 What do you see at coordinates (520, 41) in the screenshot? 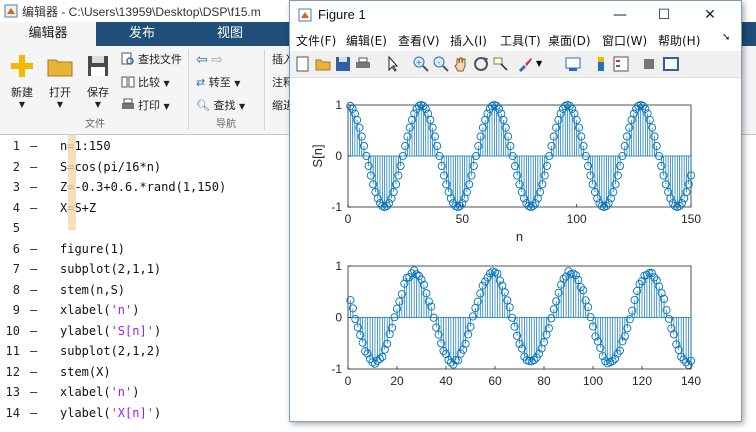
I see `menu-tools: 工具(T)` at bounding box center [520, 41].